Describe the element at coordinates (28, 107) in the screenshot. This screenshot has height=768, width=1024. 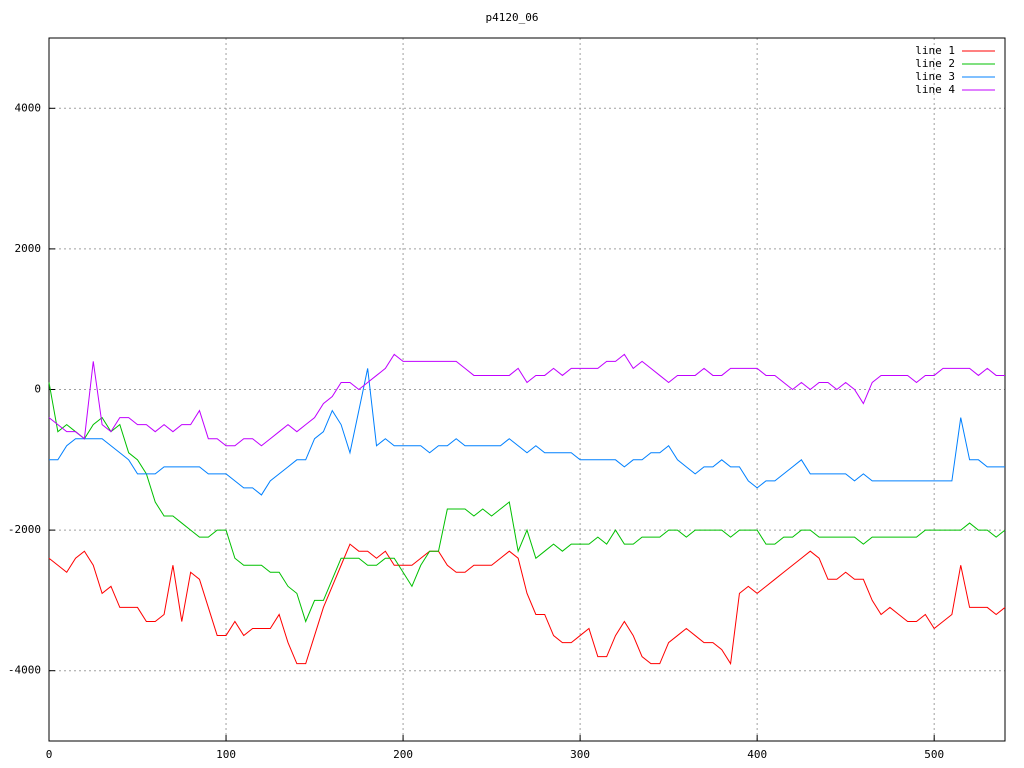
I see `y-tick-label: 4000` at that location.